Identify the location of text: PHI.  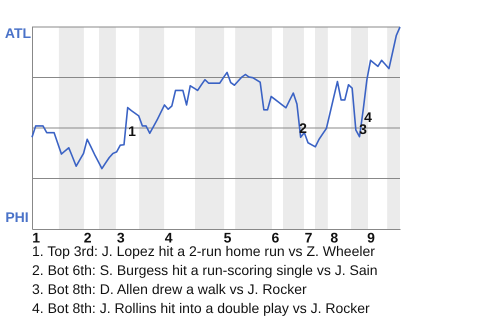
(17, 217).